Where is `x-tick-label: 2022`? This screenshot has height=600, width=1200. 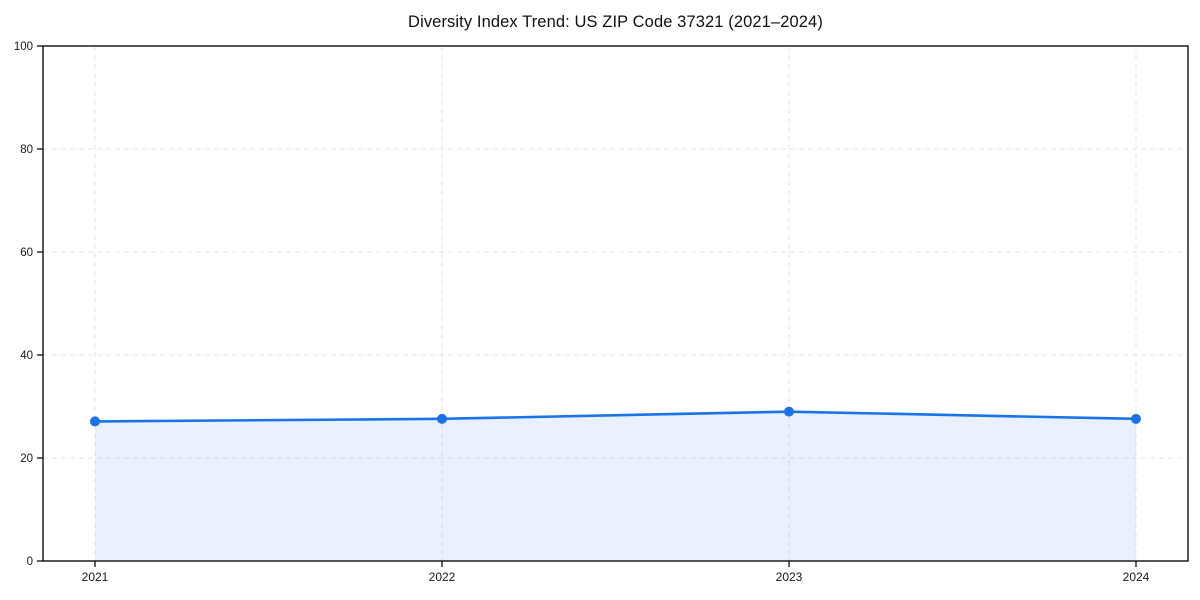
x-tick-label: 2022 is located at coordinates (442, 577).